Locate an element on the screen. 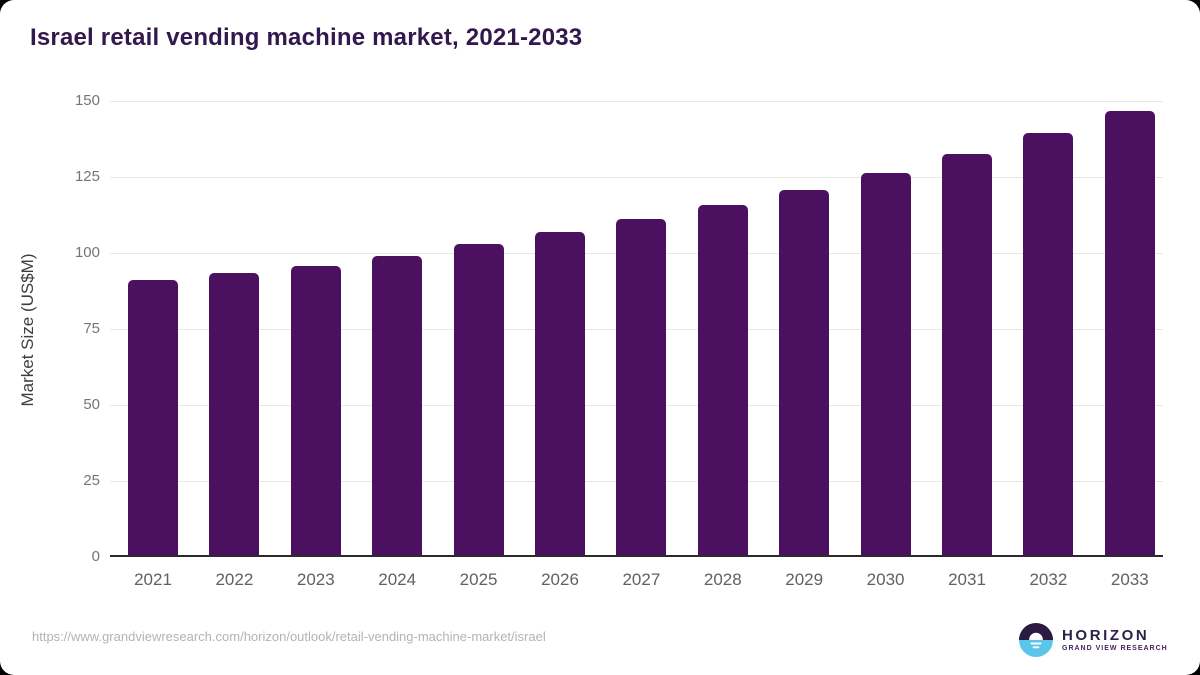 This screenshot has width=1200, height=675. bar-2028 is located at coordinates (722, 379).